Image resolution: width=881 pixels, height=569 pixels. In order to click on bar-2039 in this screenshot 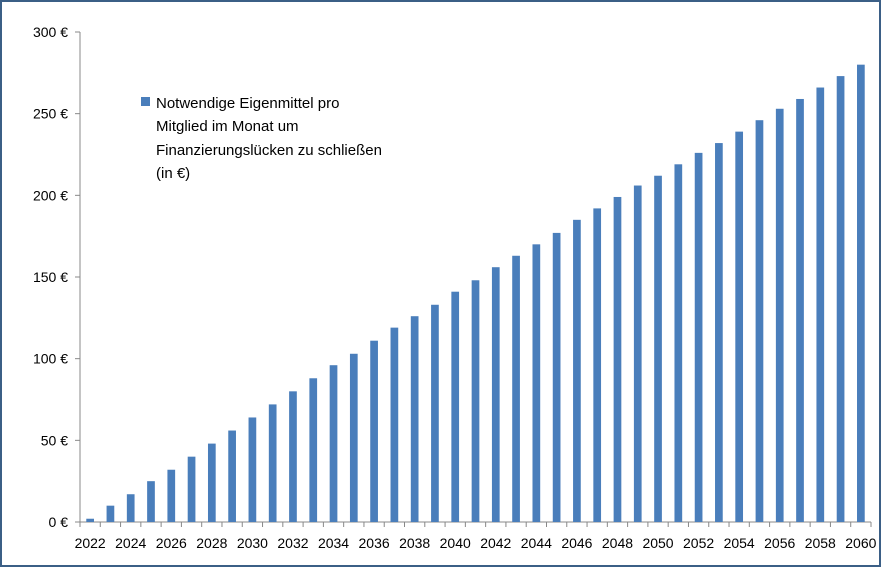, I will do `click(435, 413)`.